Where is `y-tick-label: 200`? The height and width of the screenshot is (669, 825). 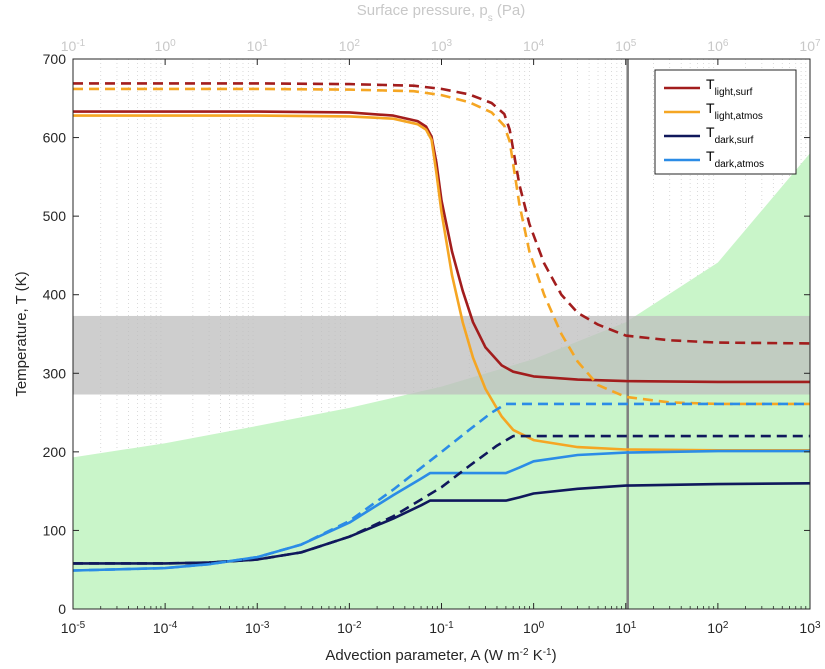
y-tick-label: 200 is located at coordinates (55, 452).